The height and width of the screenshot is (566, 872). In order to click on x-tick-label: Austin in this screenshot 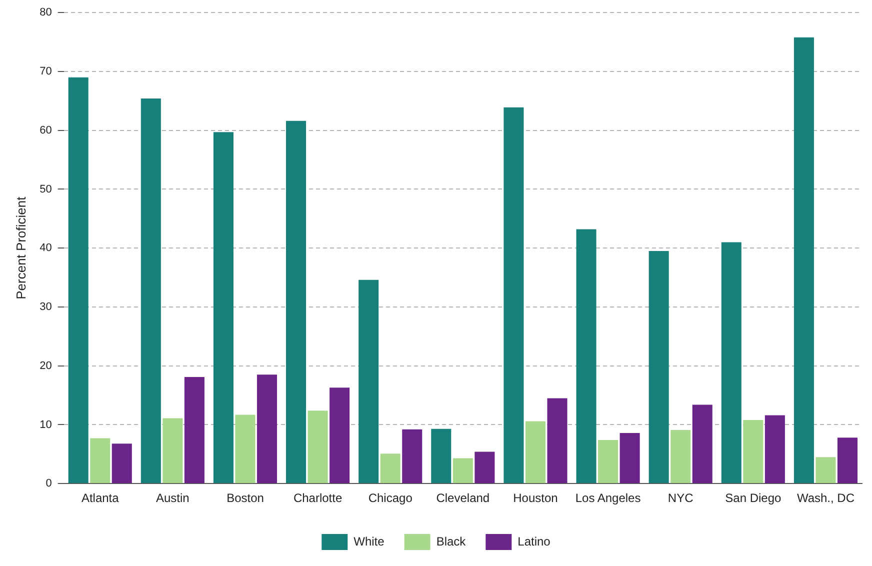, I will do `click(173, 498)`.